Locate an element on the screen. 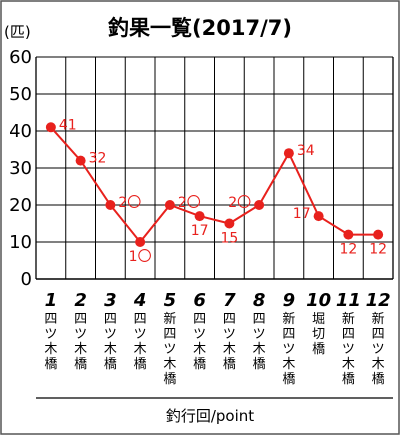  data-label-4: 1〇 is located at coordinates (140, 257).